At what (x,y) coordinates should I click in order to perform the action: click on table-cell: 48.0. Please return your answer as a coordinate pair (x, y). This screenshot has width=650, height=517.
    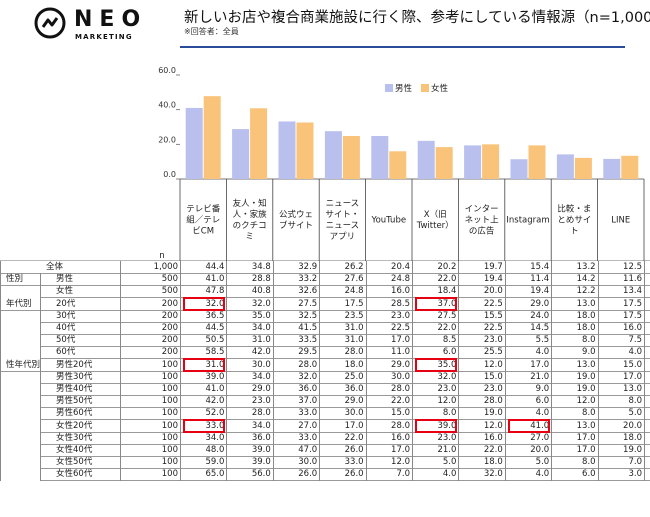
    Looking at the image, I should click on (215, 450).